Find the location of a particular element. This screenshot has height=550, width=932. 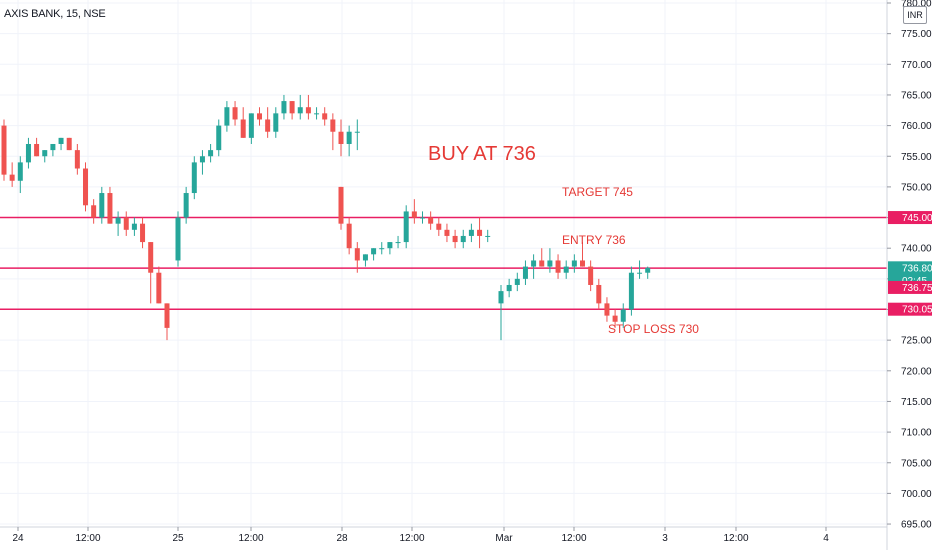

target-price-badge-bg is located at coordinates (910, 218).